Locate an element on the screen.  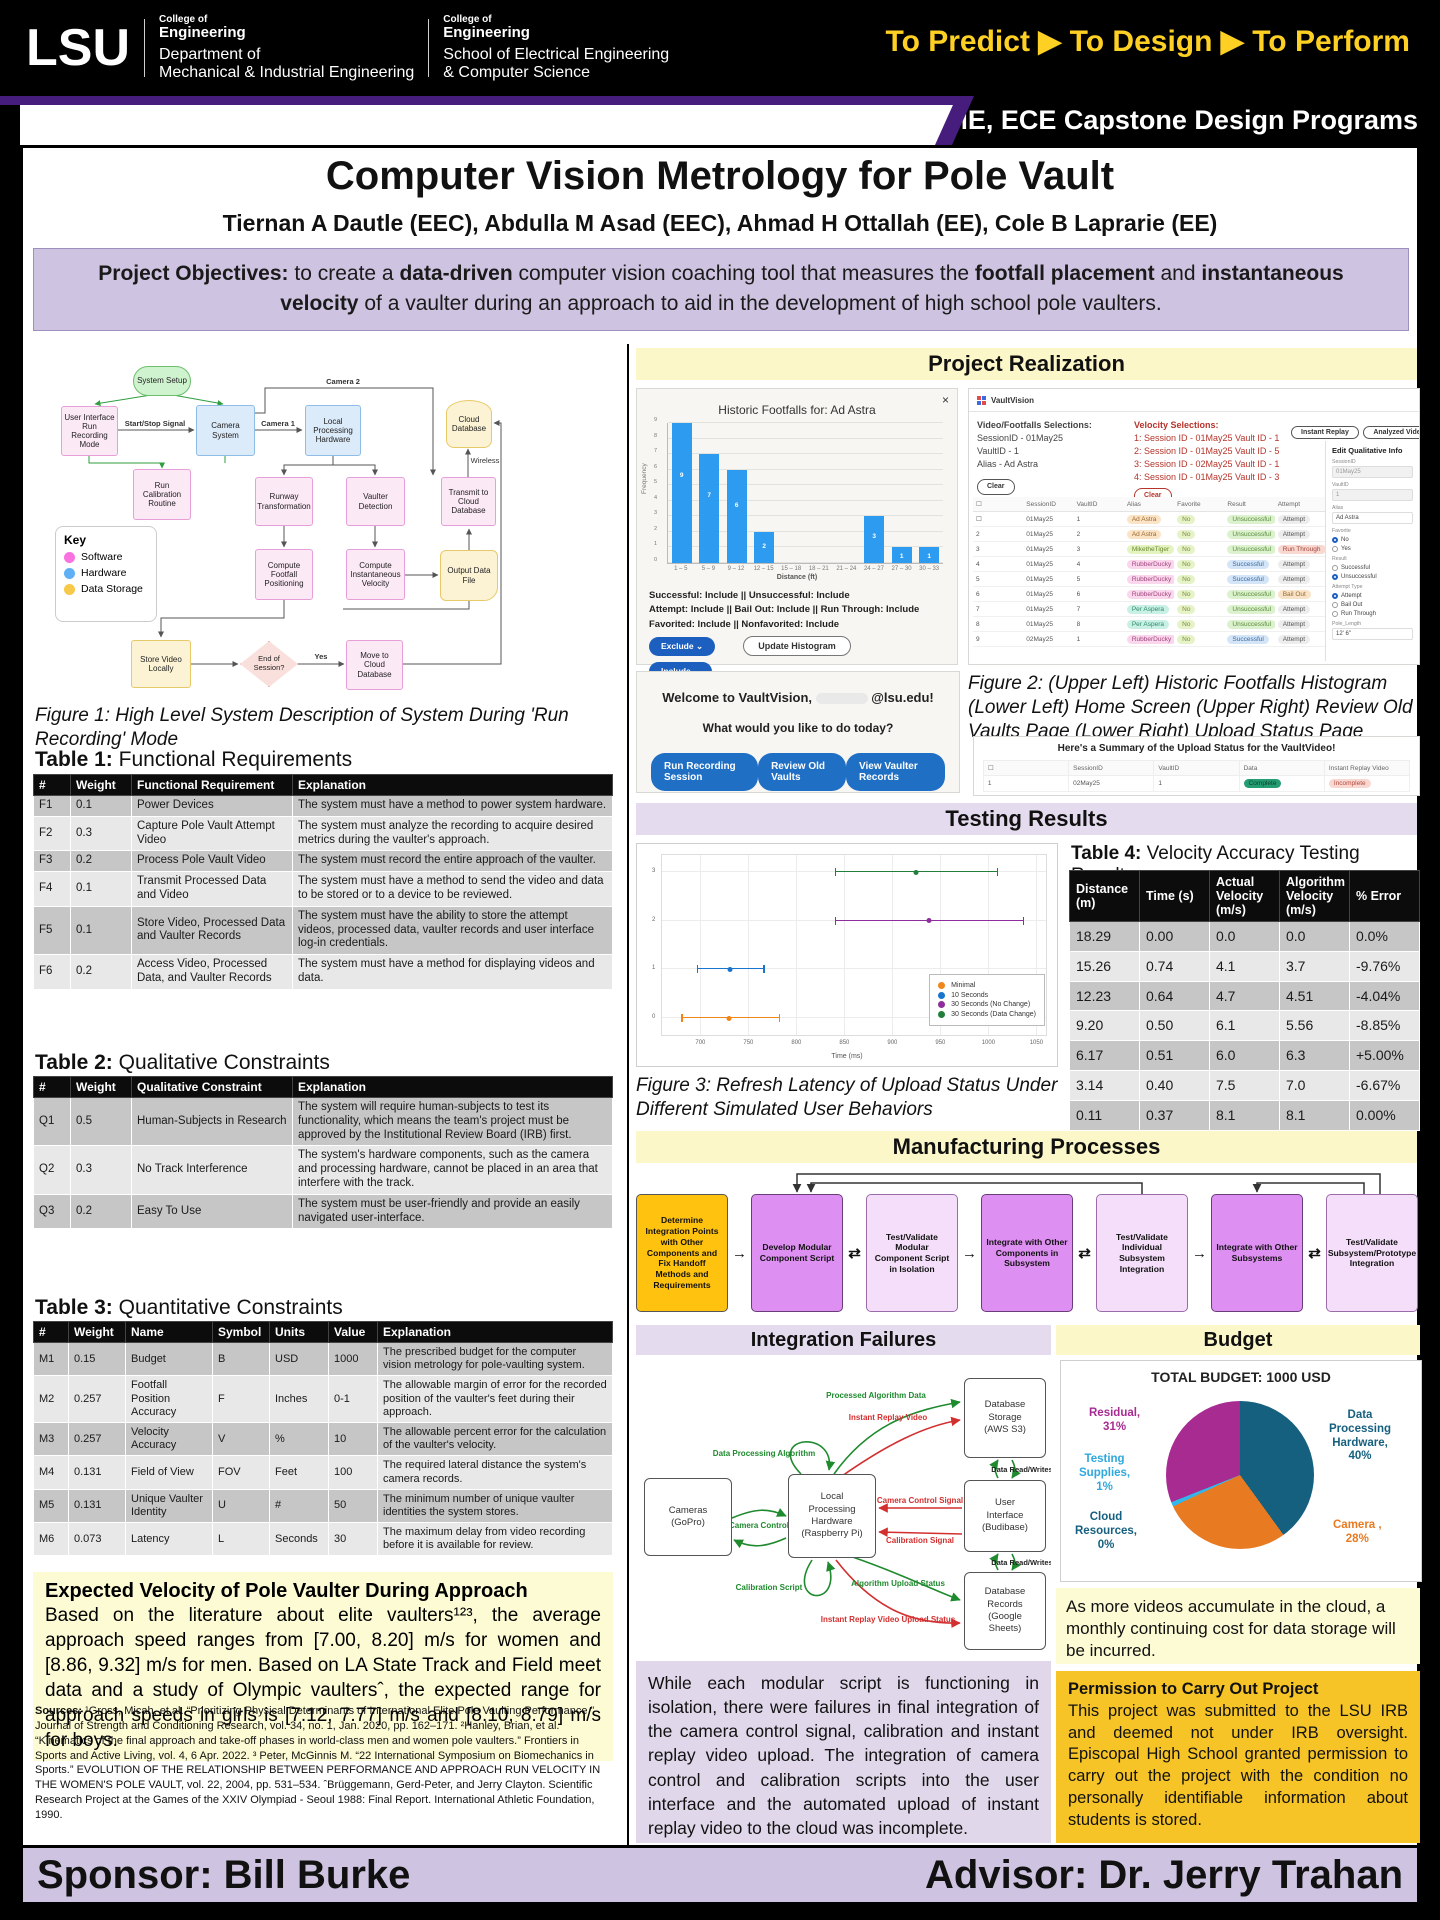
edit-field: 01May25 is located at coordinates (1372, 472).